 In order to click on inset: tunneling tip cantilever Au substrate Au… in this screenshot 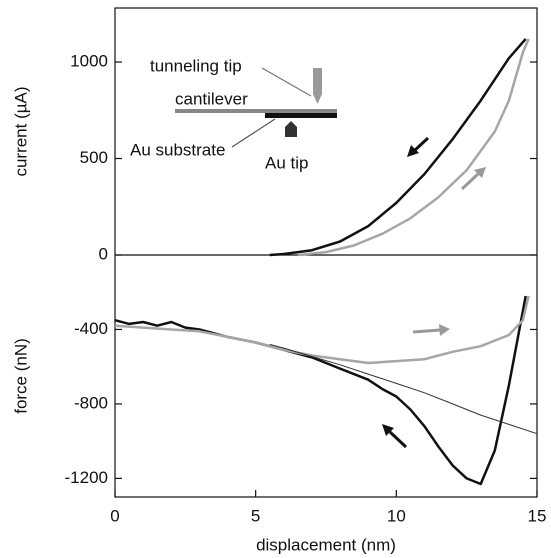, I will do `click(233, 114)`.